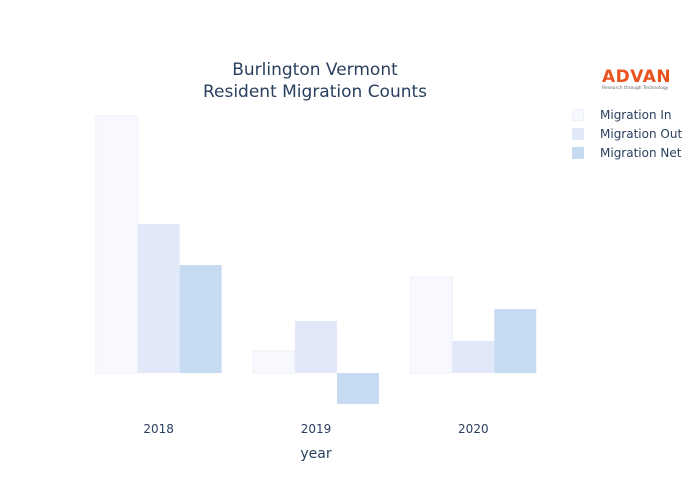 The width and height of the screenshot is (700, 500). What do you see at coordinates (641, 152) in the screenshot?
I see `legend-label: Migration Net` at bounding box center [641, 152].